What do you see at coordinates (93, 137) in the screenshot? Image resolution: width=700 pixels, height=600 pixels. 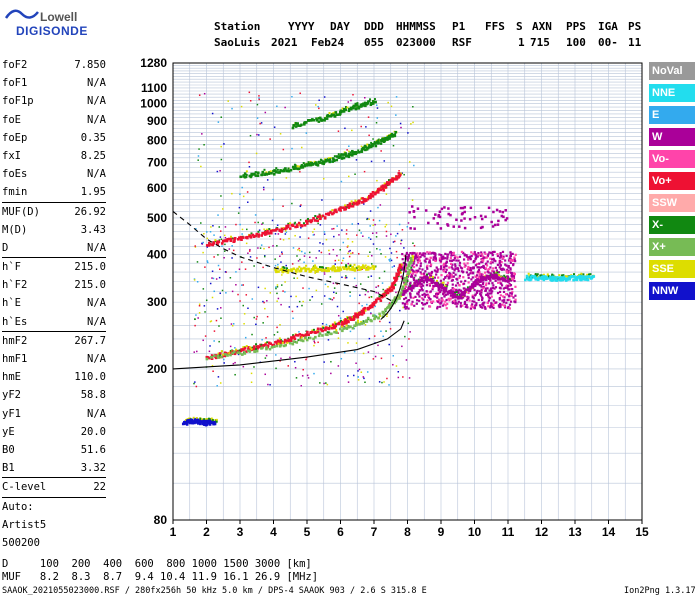 I see `param-value: 0.35` at bounding box center [93, 137].